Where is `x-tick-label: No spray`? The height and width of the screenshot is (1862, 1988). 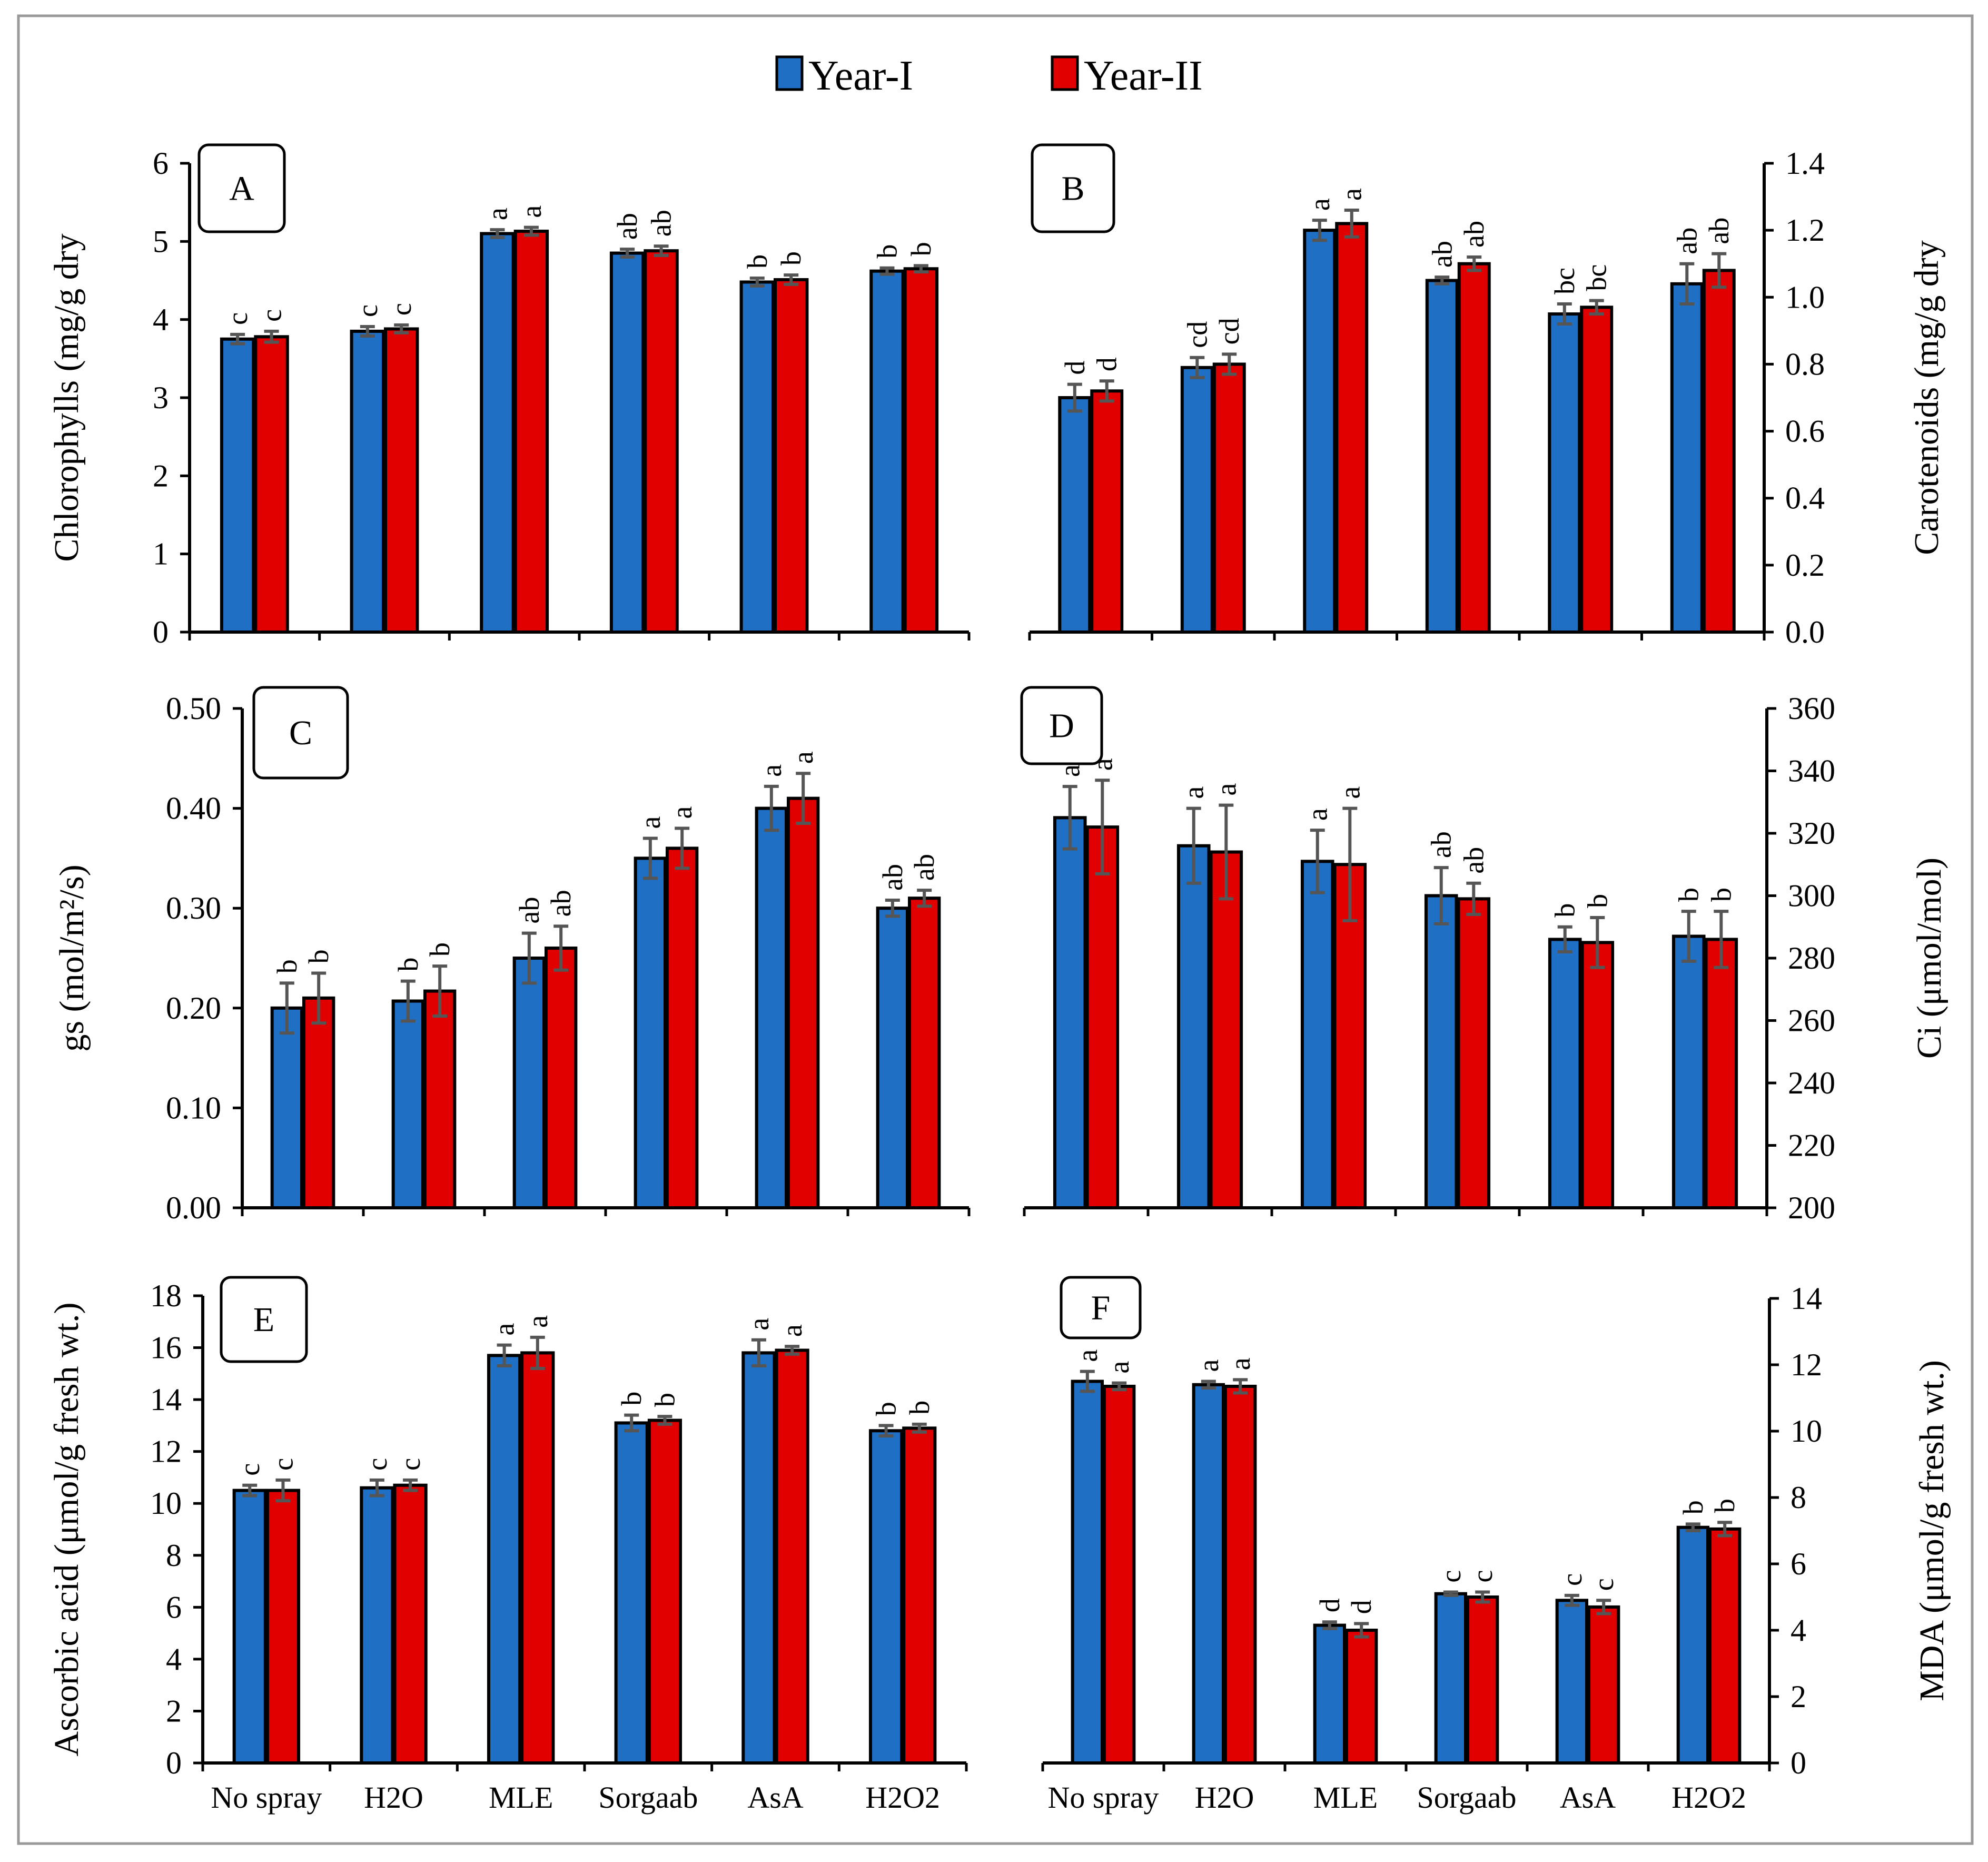
x-tick-label: No spray is located at coordinates (266, 1798).